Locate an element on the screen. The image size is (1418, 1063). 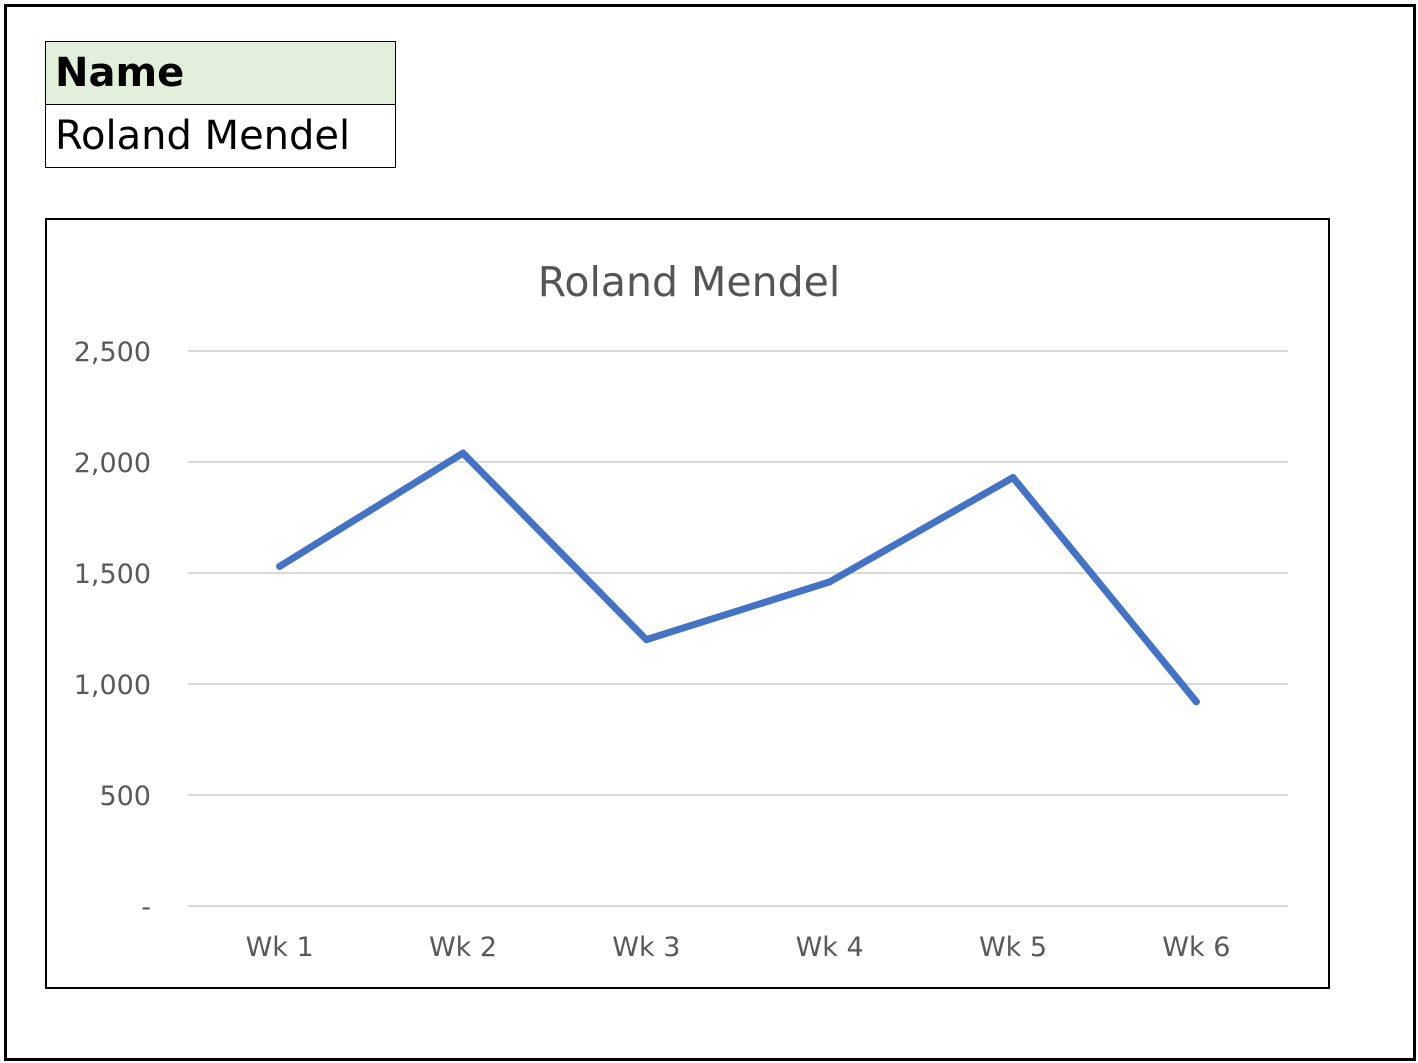
y-tick-label: 2,500 is located at coordinates (112, 352).